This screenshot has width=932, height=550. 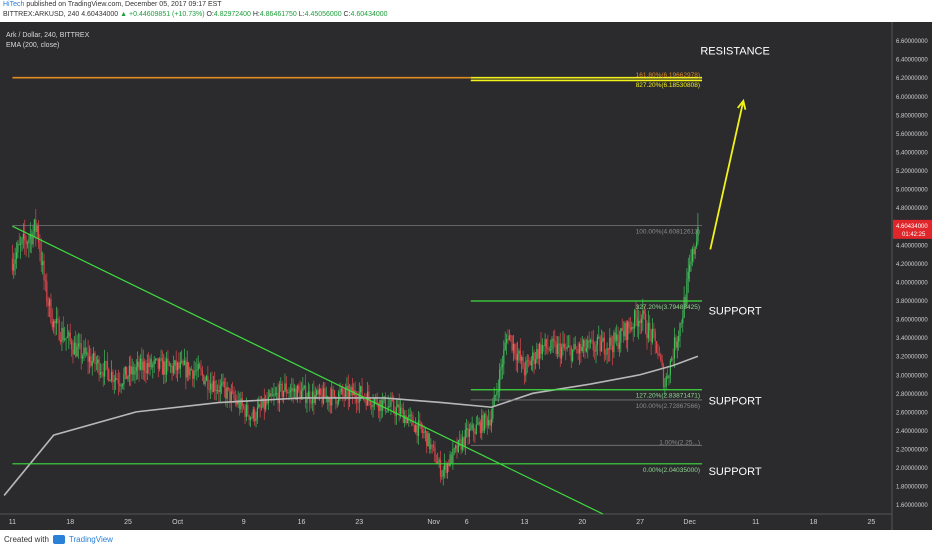 I want to click on fib-level-label: 1.00%(2.25...), so click(x=679, y=442).